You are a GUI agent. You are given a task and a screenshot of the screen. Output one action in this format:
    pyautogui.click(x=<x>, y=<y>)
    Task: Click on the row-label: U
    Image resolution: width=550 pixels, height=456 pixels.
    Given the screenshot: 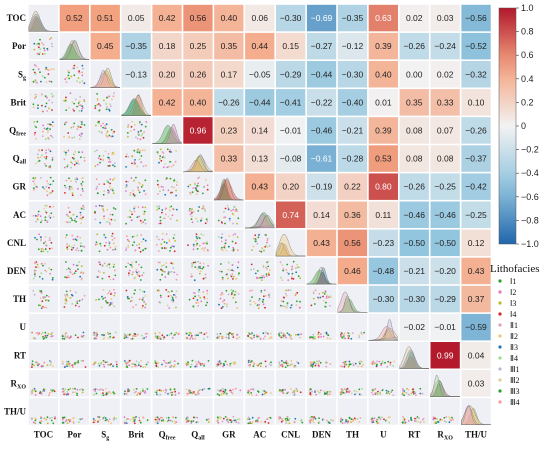 What is the action you would take?
    pyautogui.click(x=23, y=327)
    